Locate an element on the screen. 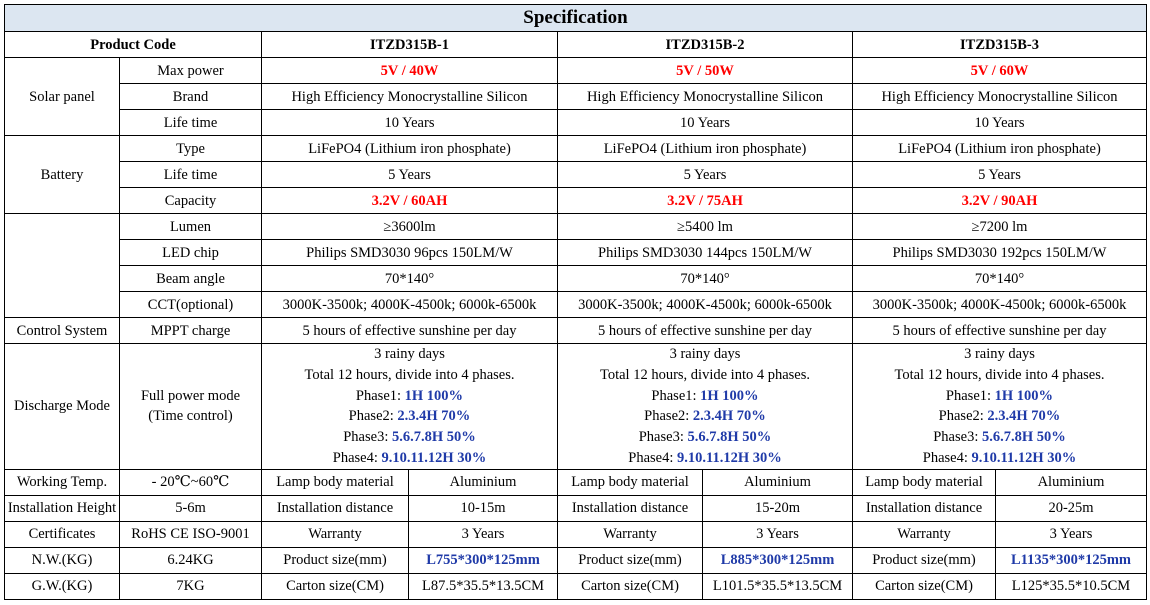 Image resolution: width=1150 pixels, height=605 pixels. install-distance-value-2: 15-20m is located at coordinates (777, 508).